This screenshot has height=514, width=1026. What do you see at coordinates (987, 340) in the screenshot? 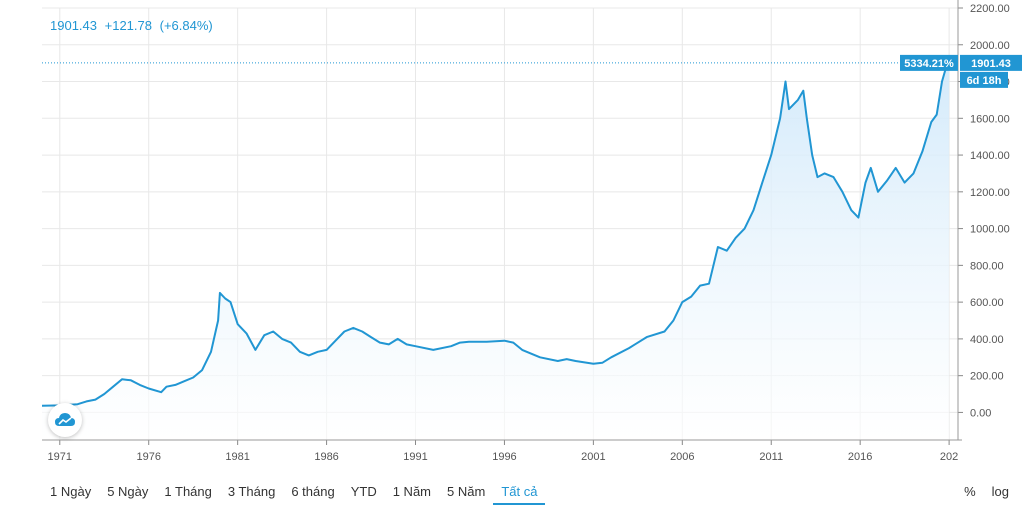
I see `y-tick-label: 400.00` at bounding box center [987, 340].